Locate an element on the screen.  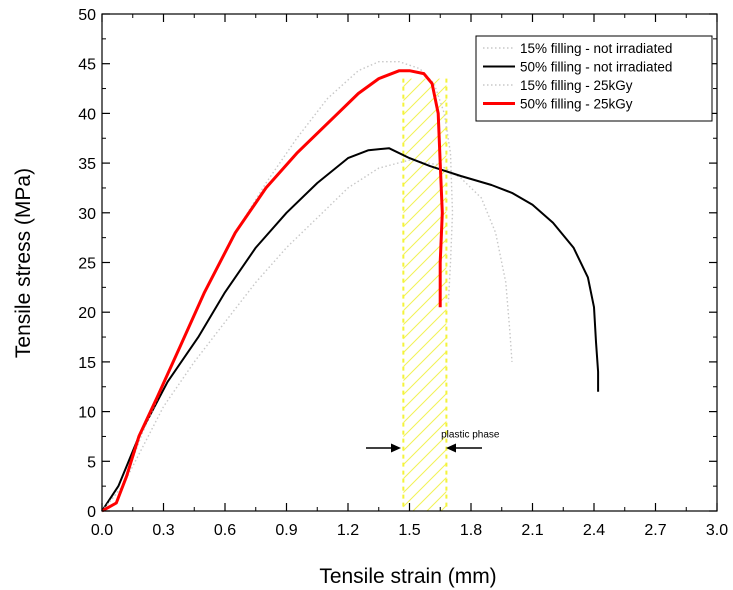
legend-label-2: 50% filling - not irradiated is located at coordinates (596, 67).